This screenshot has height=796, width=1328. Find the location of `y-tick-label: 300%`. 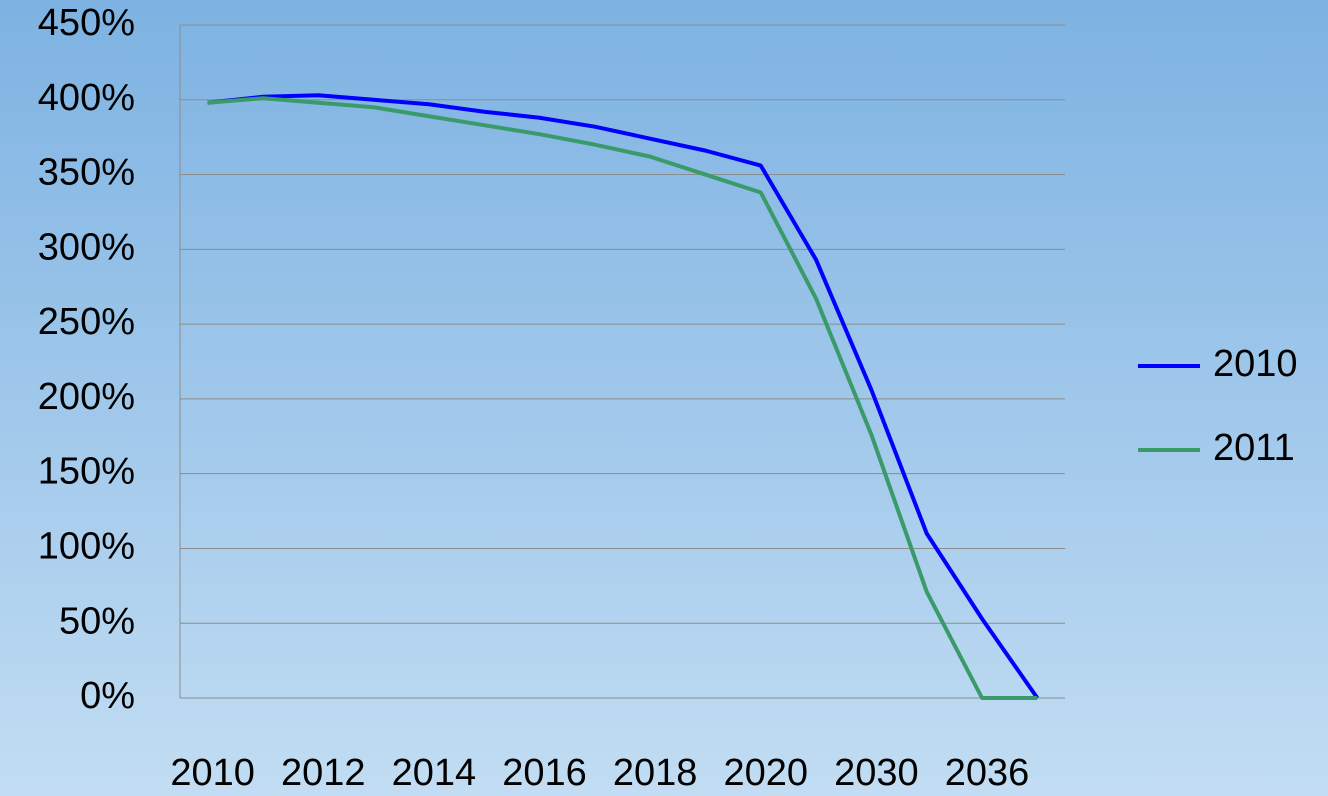

y-tick-label: 300% is located at coordinates (86, 247).